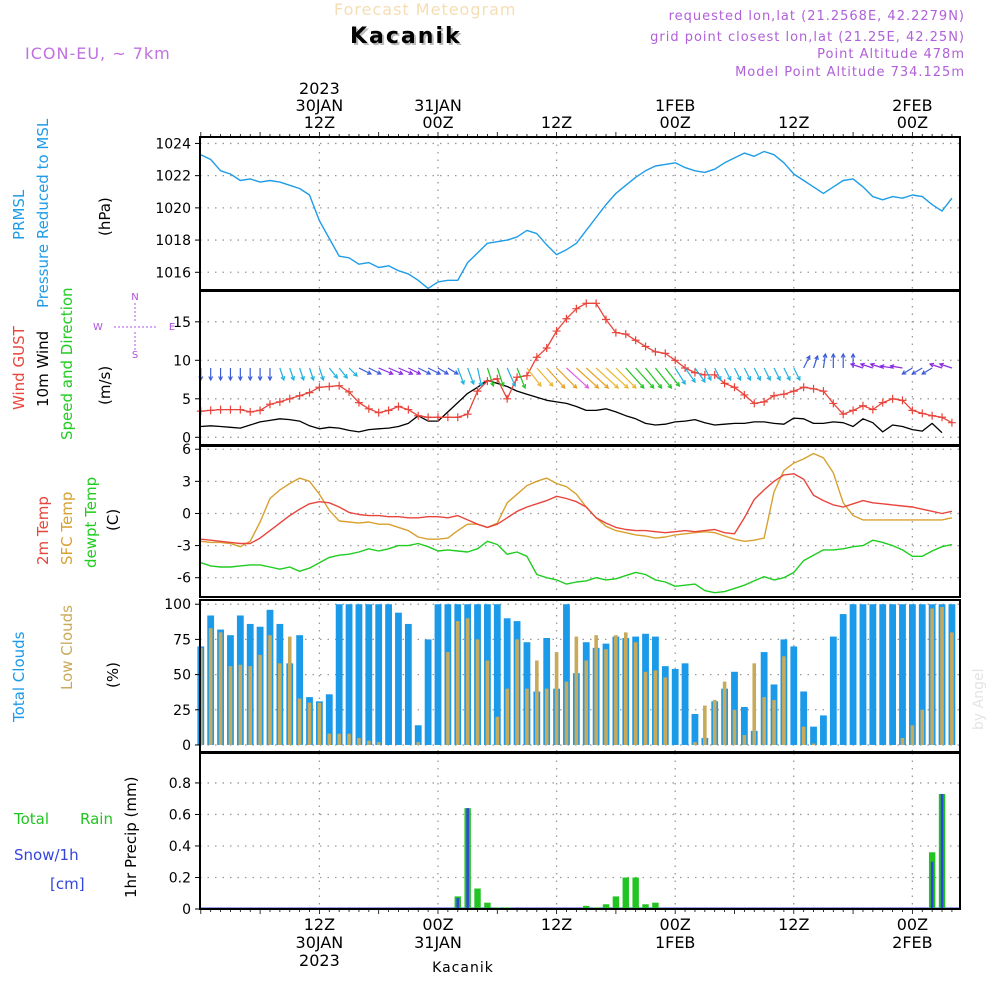 This screenshot has width=1000, height=1004. Describe the element at coordinates (438, 942) in the screenshot. I see `bottom-time-label: 31JAN` at that location.